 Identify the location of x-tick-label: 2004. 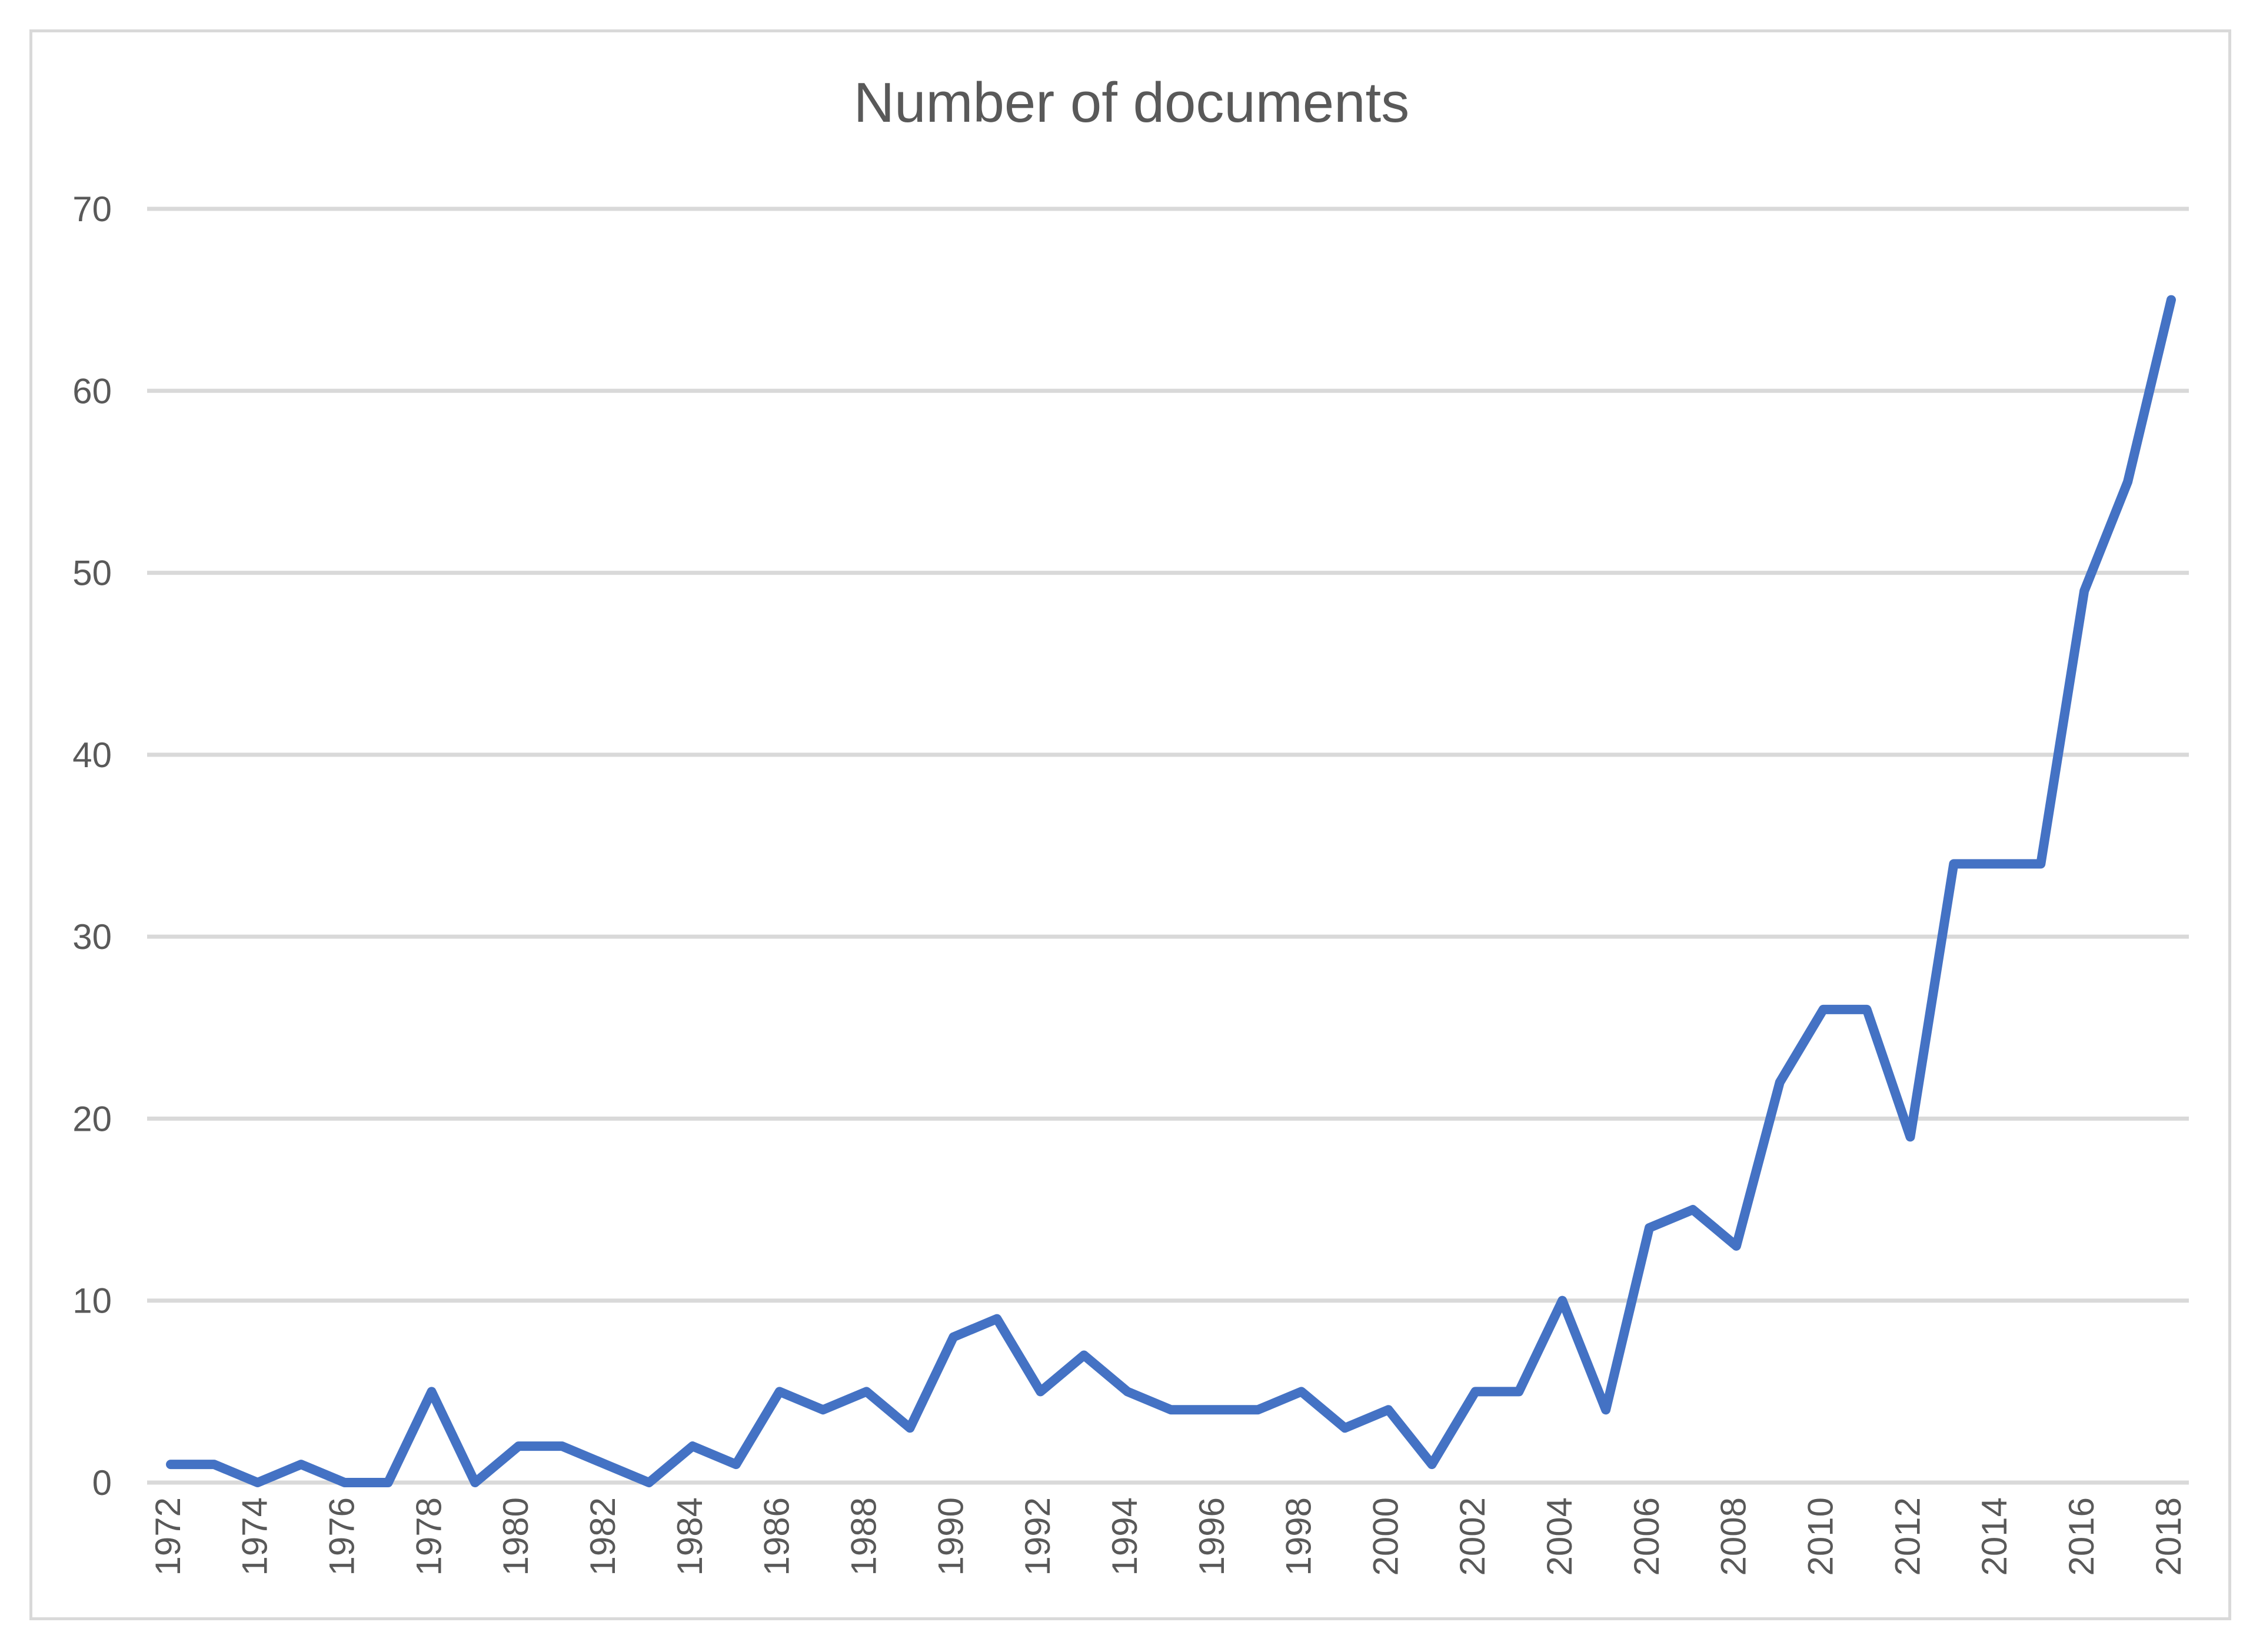
(1559, 1536).